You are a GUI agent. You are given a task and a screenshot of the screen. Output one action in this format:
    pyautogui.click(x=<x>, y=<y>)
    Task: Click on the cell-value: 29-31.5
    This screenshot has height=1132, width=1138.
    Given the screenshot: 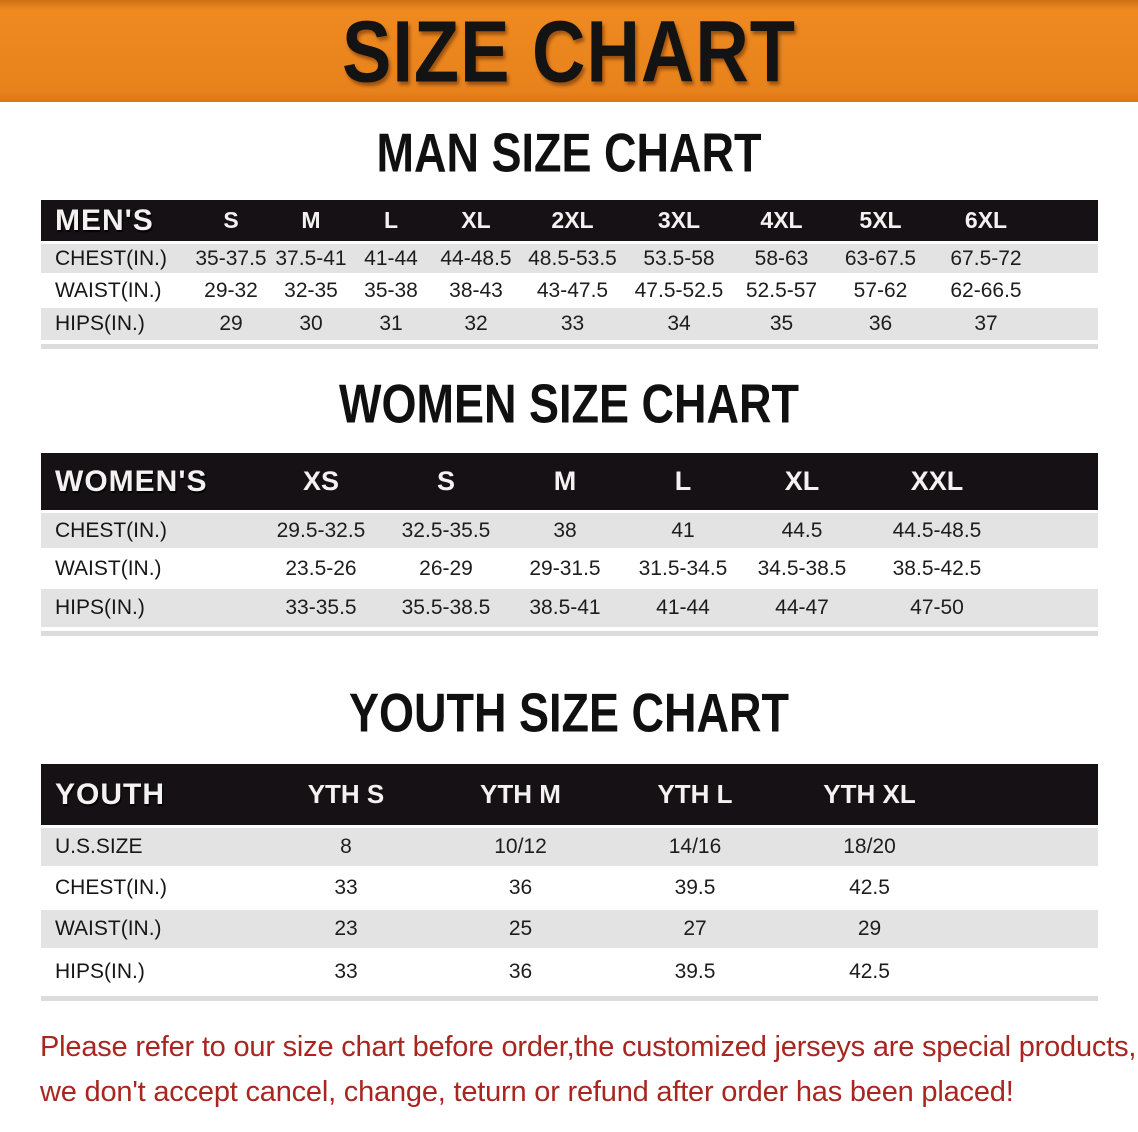 What is the action you would take?
    pyautogui.click(x=565, y=570)
    